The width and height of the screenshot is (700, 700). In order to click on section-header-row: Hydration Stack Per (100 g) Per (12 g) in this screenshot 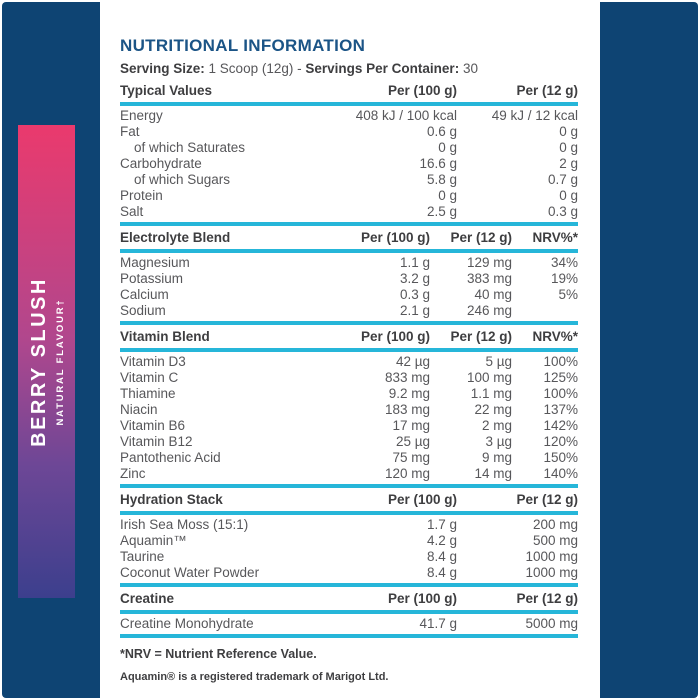, I will do `click(349, 499)`.